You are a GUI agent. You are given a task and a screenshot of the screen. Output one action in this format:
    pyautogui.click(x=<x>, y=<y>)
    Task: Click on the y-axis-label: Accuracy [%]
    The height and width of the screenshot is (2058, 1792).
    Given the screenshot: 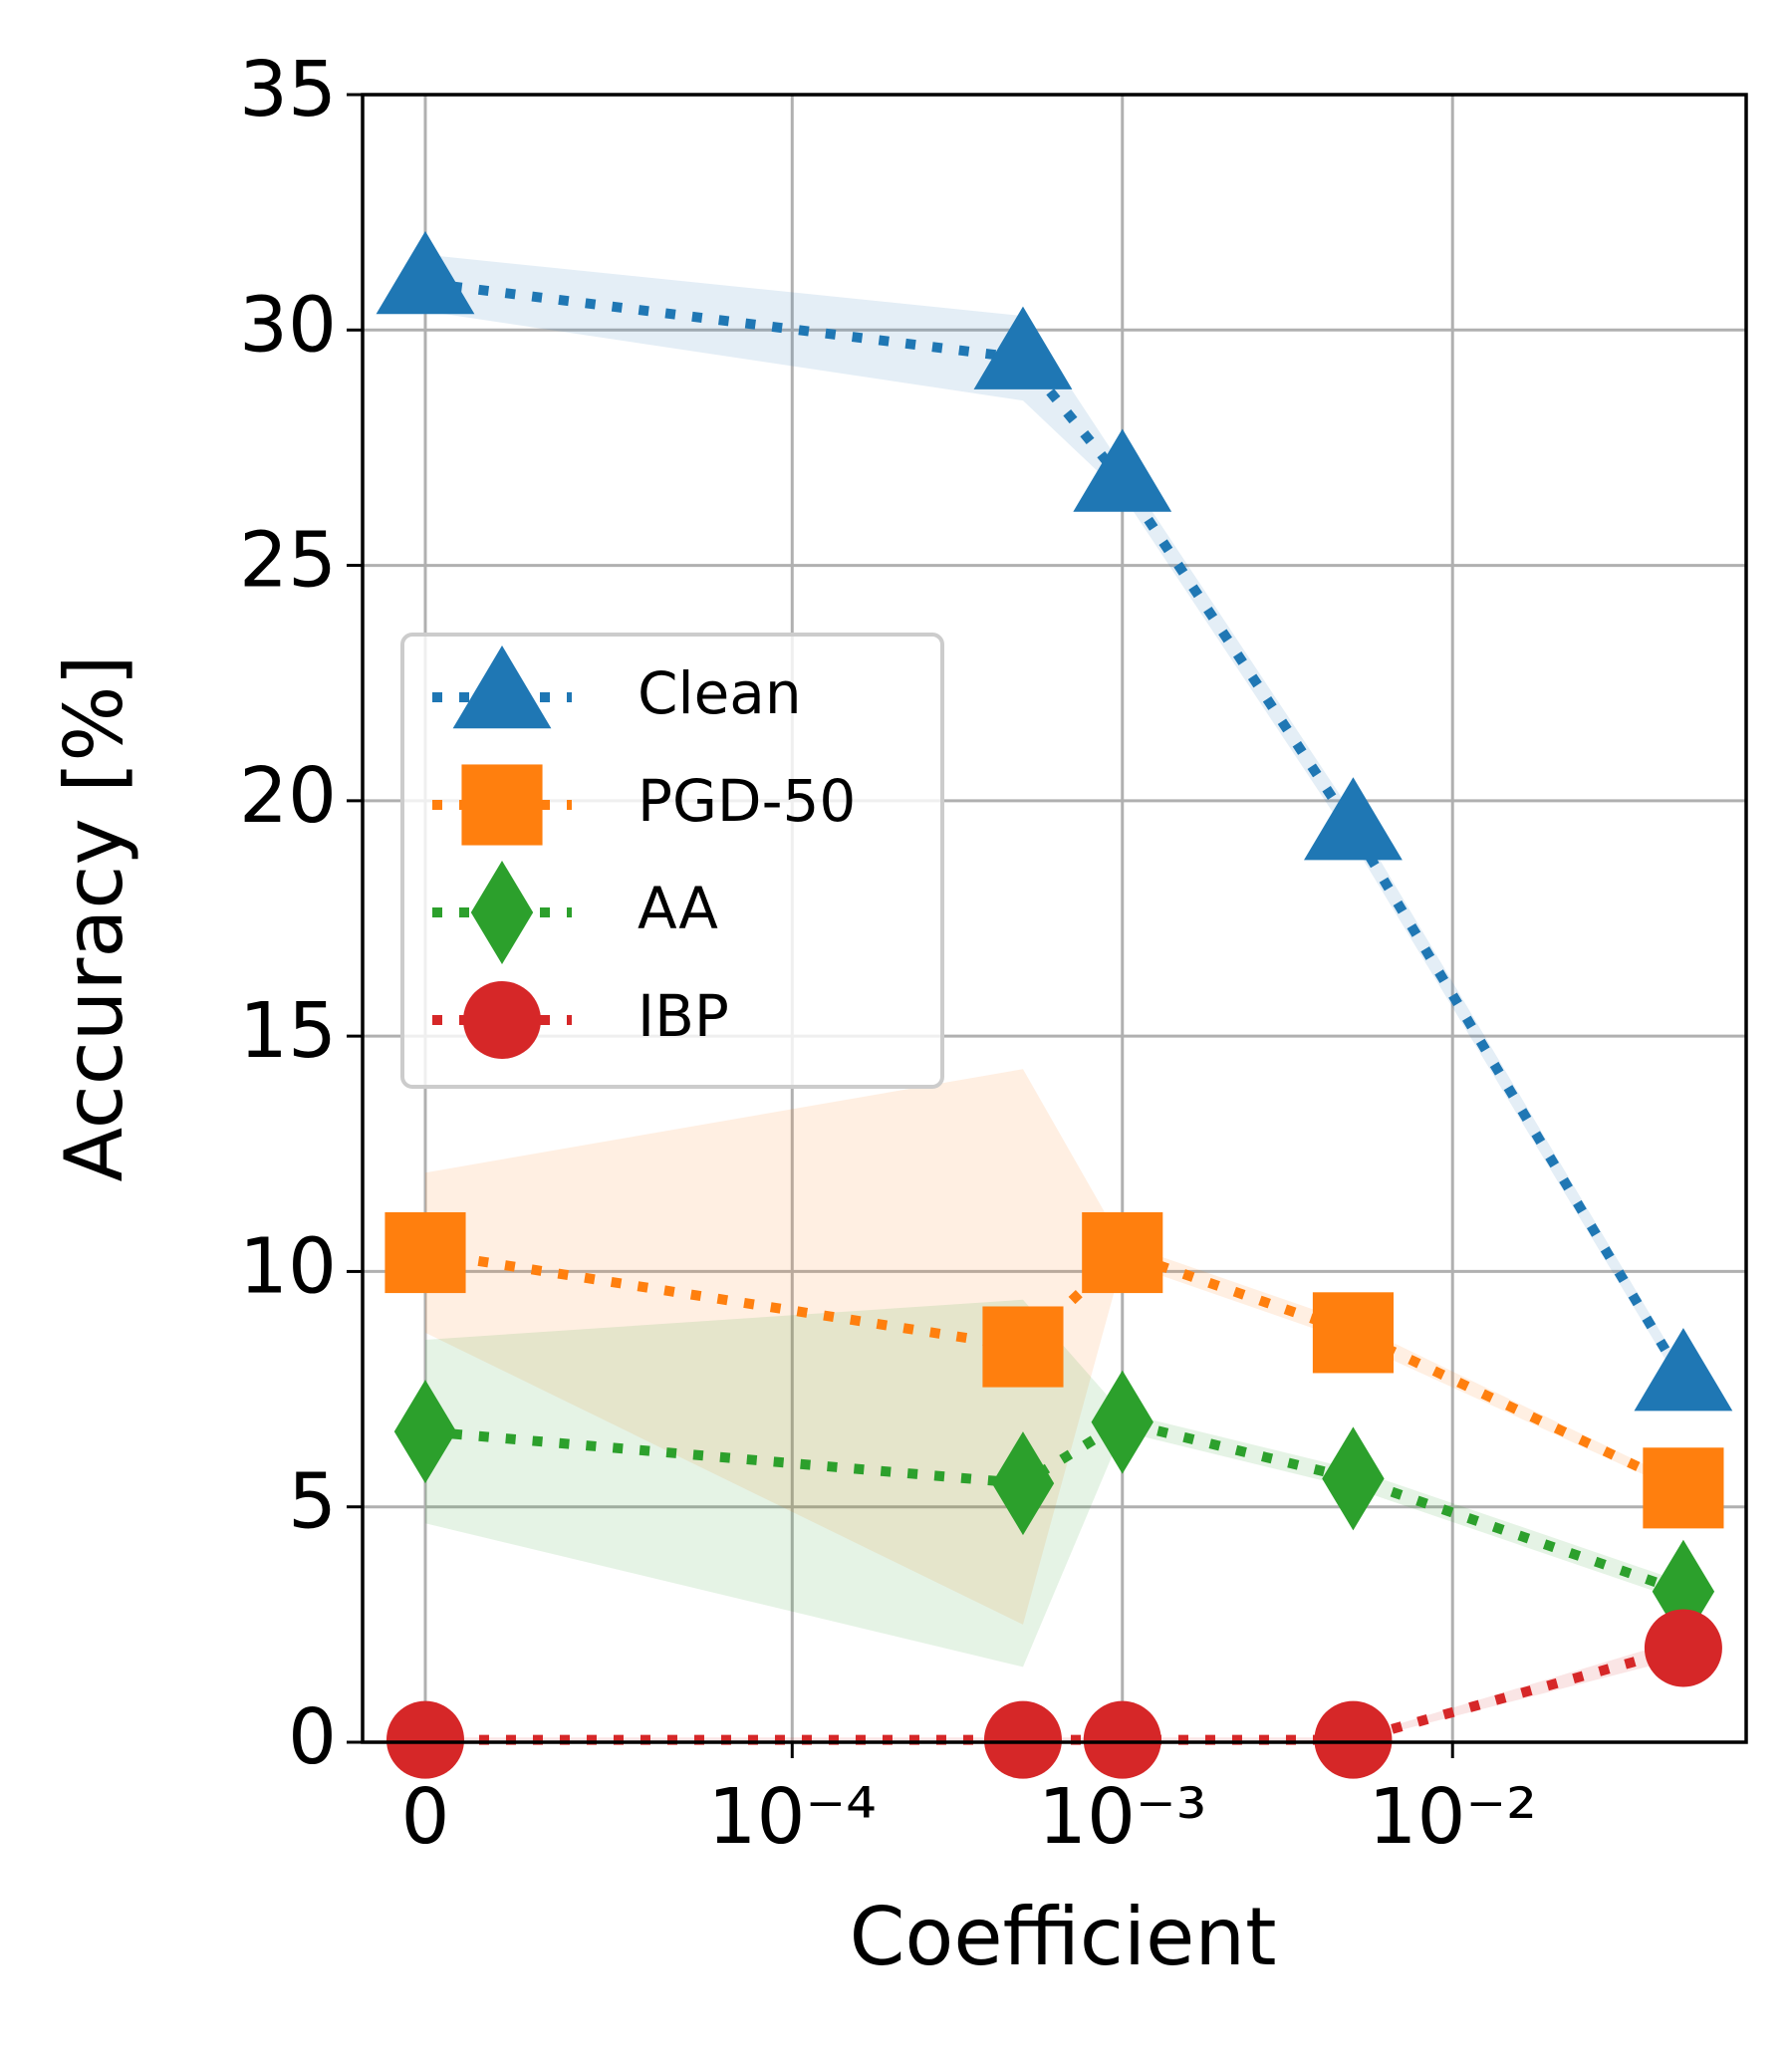 What is the action you would take?
    pyautogui.click(x=94, y=917)
    